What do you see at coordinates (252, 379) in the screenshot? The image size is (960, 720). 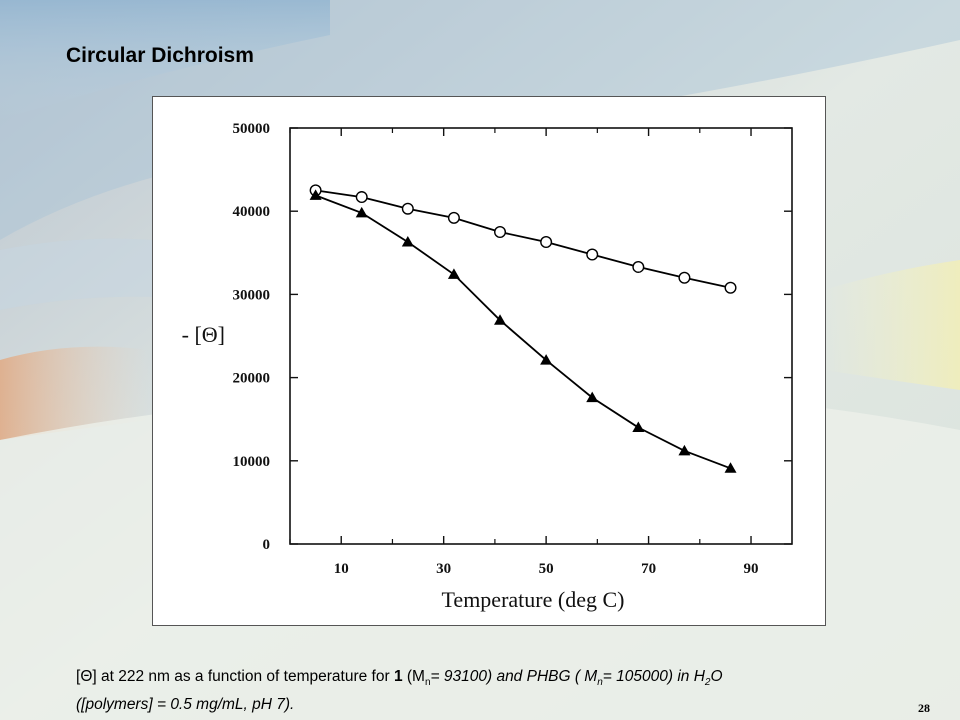 I see `y-tick-label: 20000` at bounding box center [252, 379].